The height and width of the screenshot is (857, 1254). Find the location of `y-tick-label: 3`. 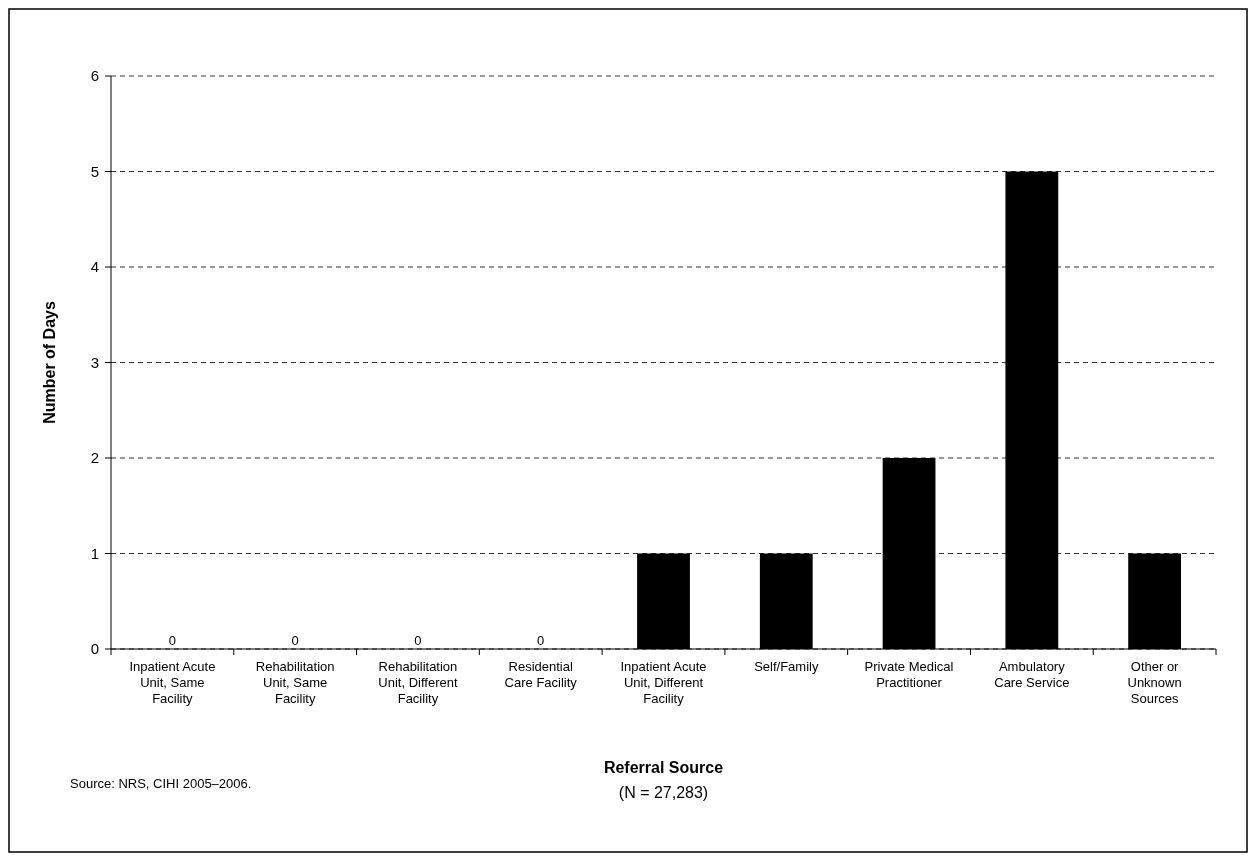

y-tick-label: 3 is located at coordinates (94, 362).